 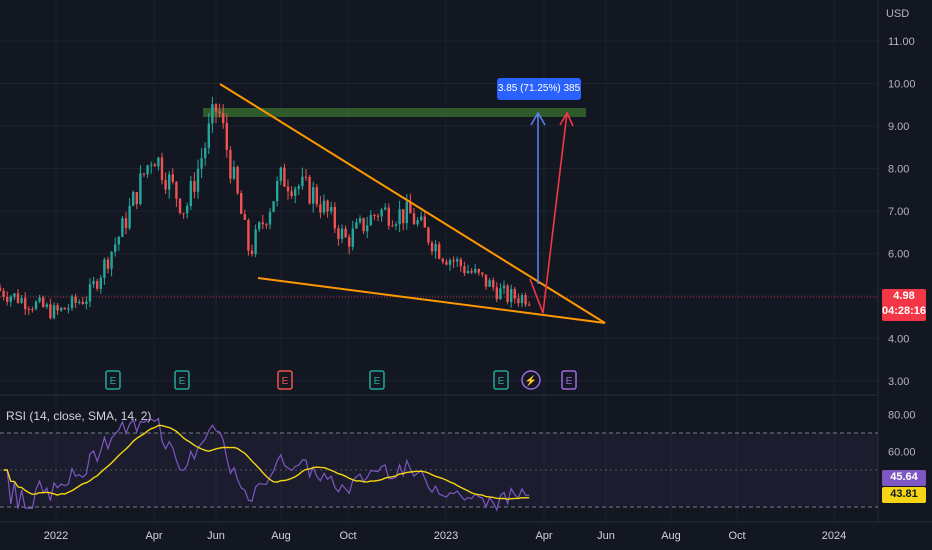 I want to click on time-tick: Apr, so click(x=153, y=536).